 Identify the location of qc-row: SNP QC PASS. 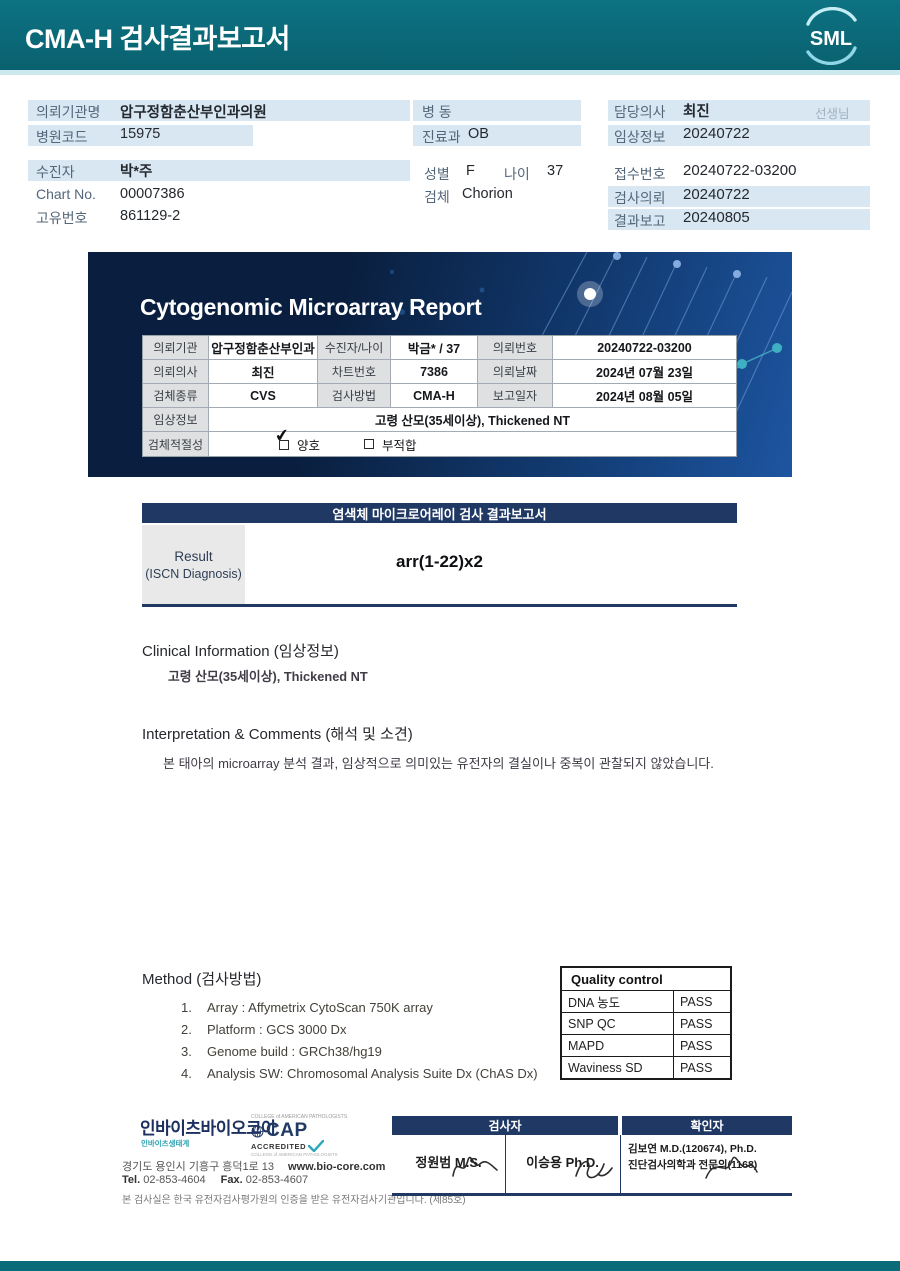
(646, 1024).